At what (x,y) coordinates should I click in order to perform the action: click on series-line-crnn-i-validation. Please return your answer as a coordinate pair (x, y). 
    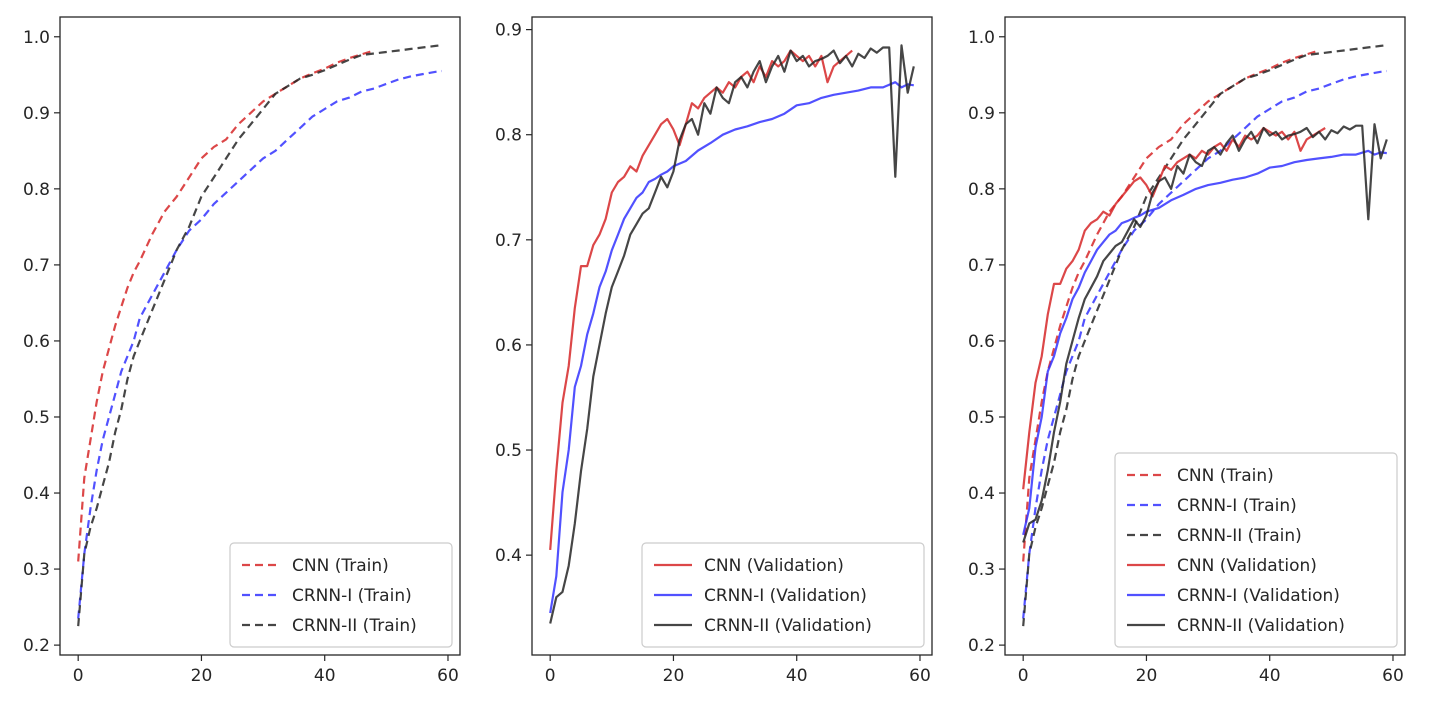
    Looking at the image, I should click on (1204, 342).